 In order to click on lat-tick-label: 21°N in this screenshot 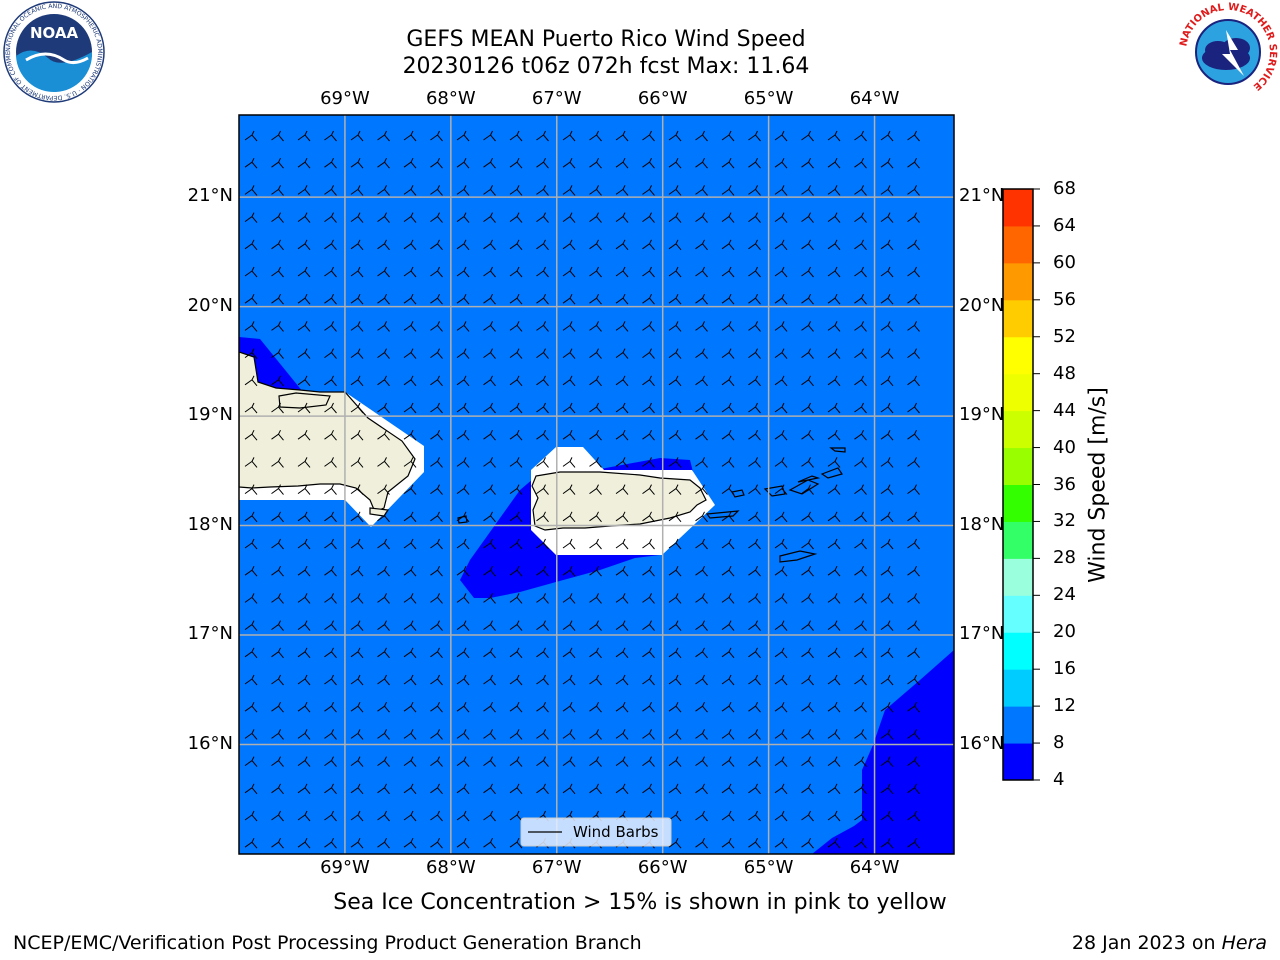, I will do `click(982, 196)`.